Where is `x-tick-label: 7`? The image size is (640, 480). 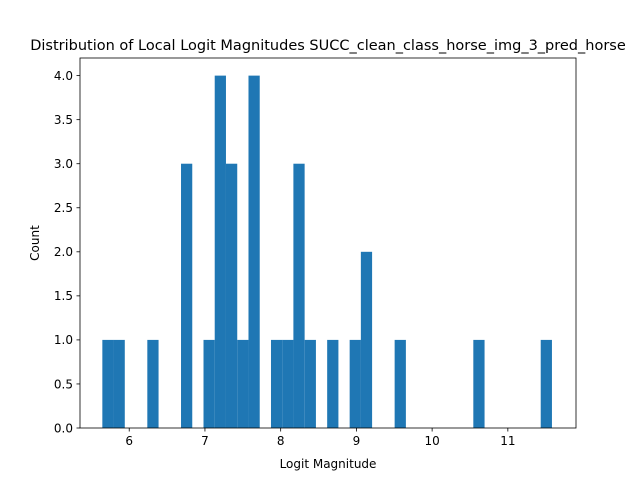
x-tick-label: 7 is located at coordinates (205, 441).